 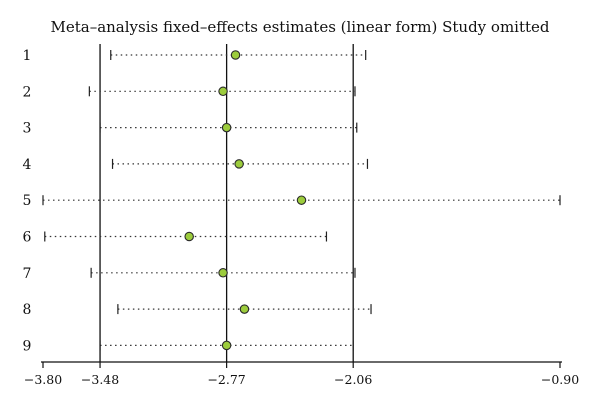 I want to click on study-label: 1, so click(x=27, y=56).